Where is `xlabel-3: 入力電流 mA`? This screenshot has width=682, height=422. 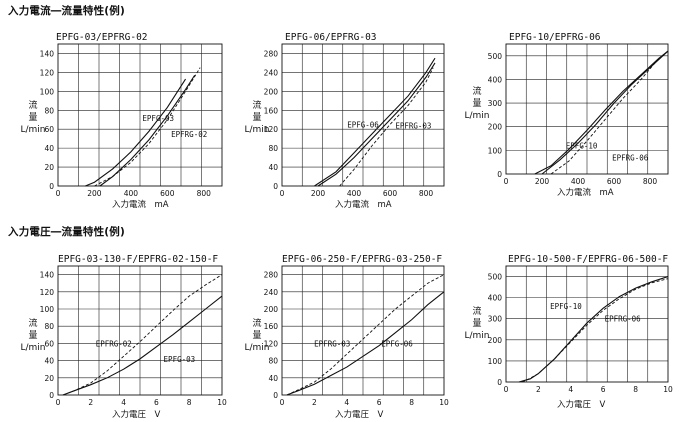 xlabel-3: 入力電流 mA is located at coordinates (585, 193).